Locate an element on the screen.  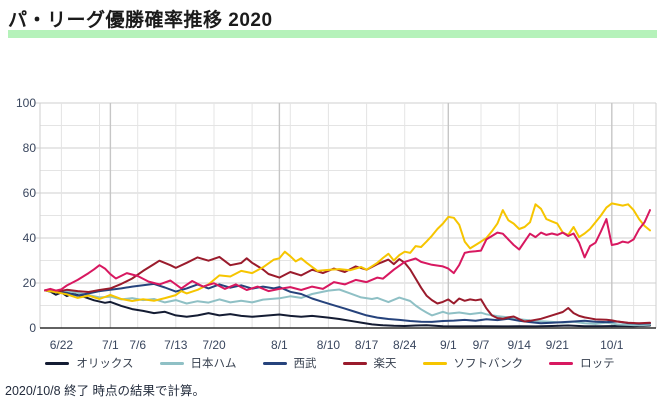
y-tick-label: 60 is located at coordinates (30, 193).